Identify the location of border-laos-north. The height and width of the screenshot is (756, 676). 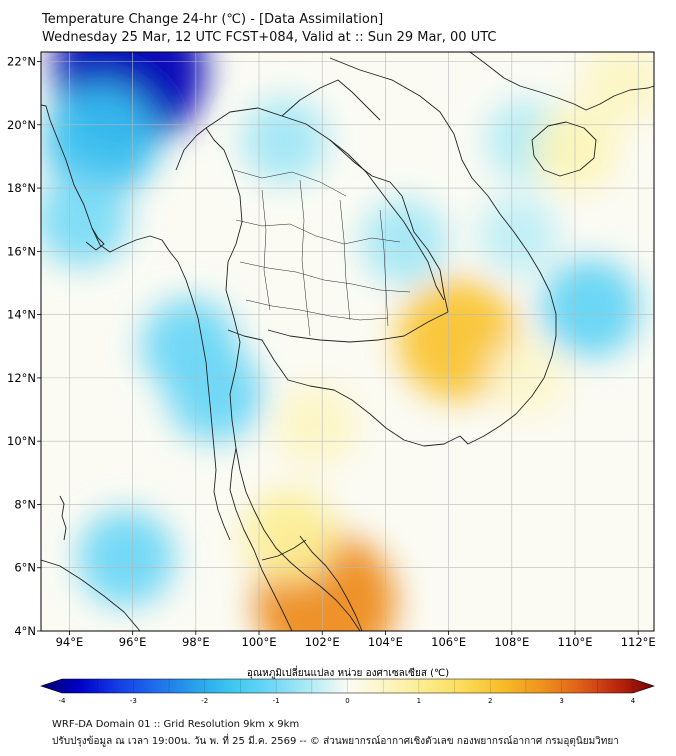
(331, 100).